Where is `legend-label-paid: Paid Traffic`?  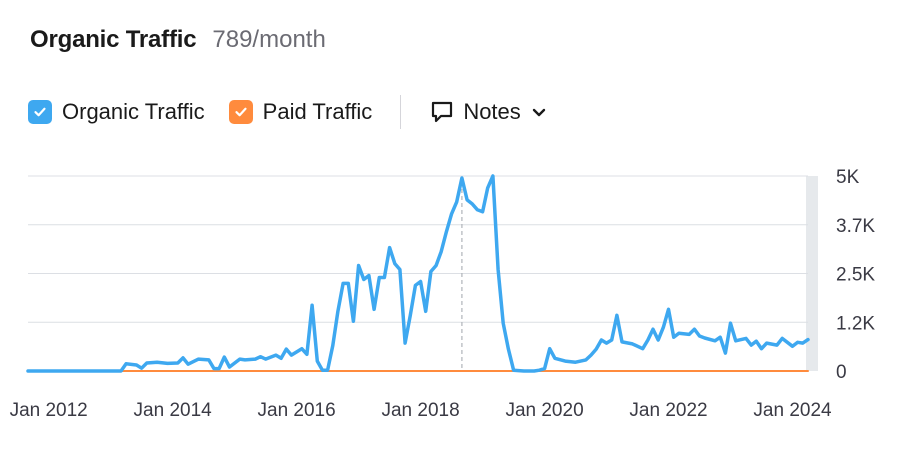 legend-label-paid: Paid Traffic is located at coordinates (317, 111).